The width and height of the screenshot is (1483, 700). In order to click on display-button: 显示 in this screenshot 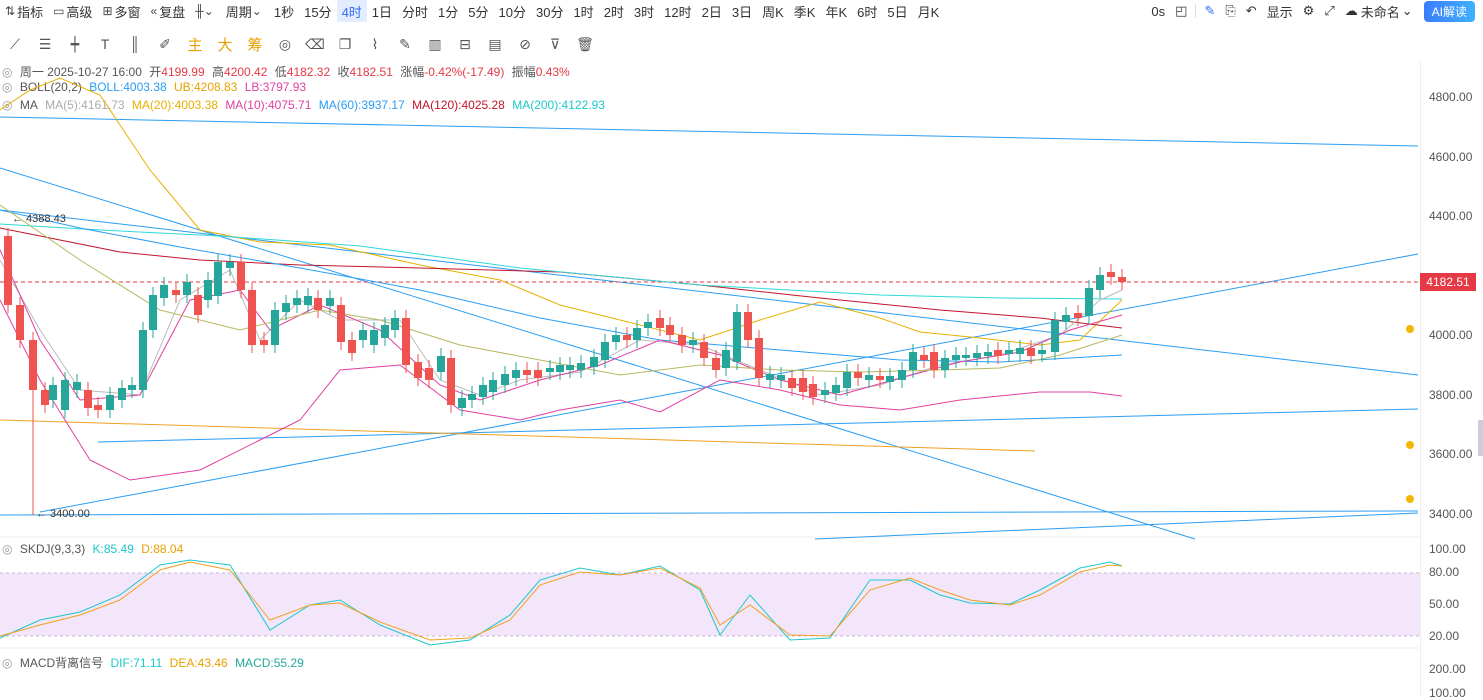, I will do `click(1279, 12)`.